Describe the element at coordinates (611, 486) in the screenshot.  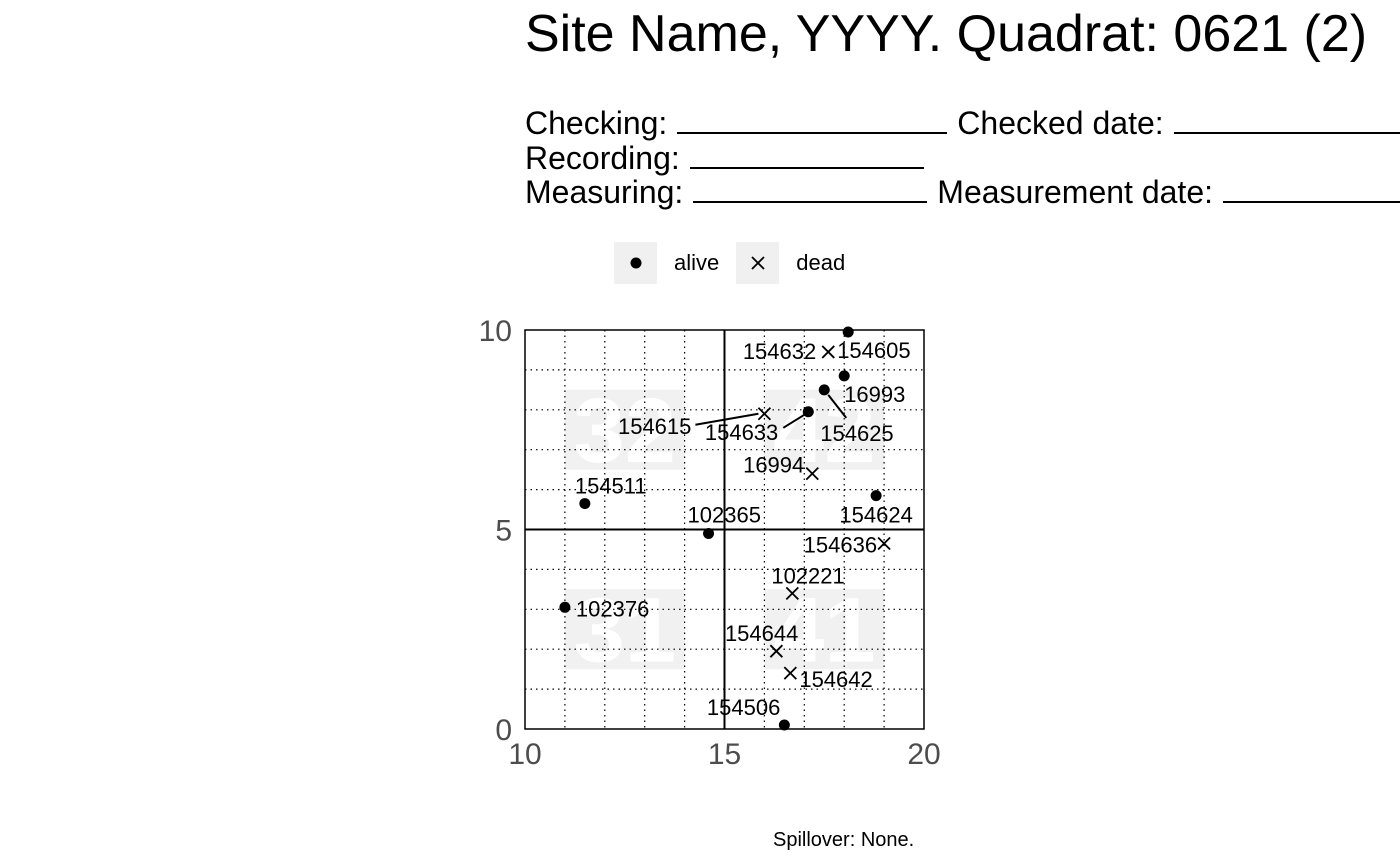
I see `tree-tag-label-154511: 154511` at that location.